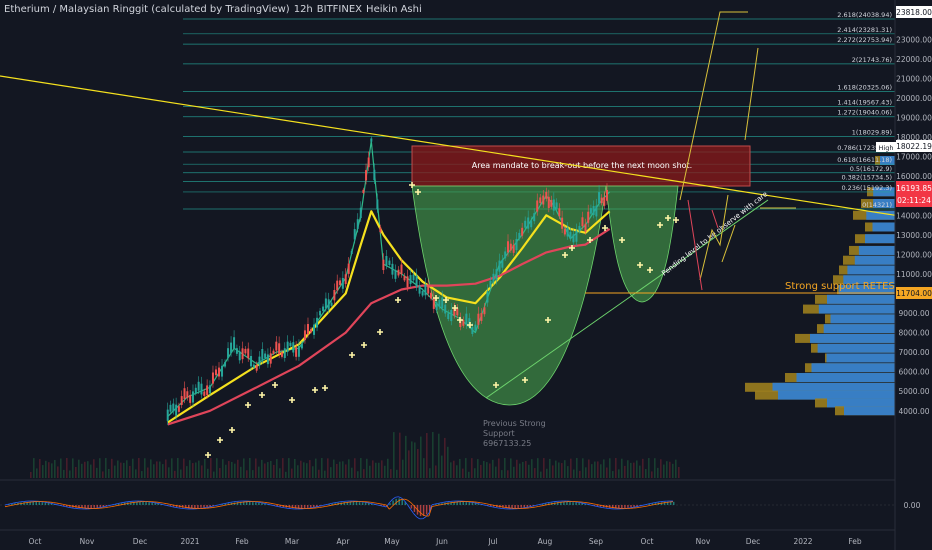 The width and height of the screenshot is (932, 550). Describe the element at coordinates (914, 188) in the screenshot. I see `last-price: 16193.85` at that location.